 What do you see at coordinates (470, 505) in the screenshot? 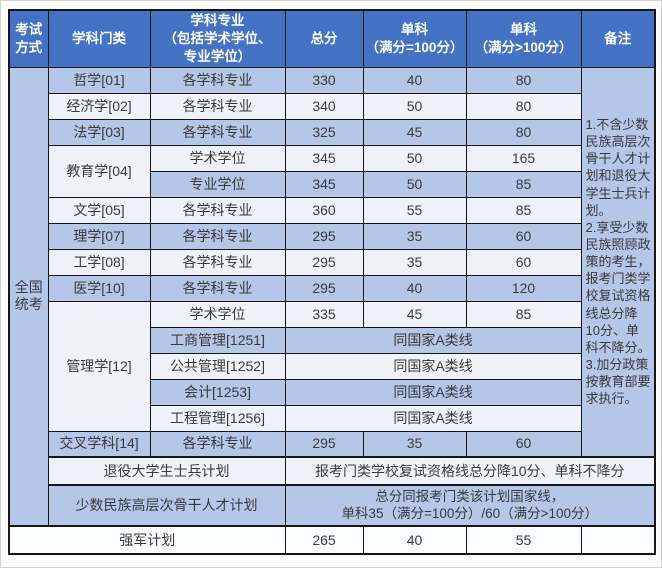
I see `plan-value-cell: 总分同报考门类该计划国家线， 单科35（满分=100分）/60（满分>100分）` at bounding box center [470, 505].